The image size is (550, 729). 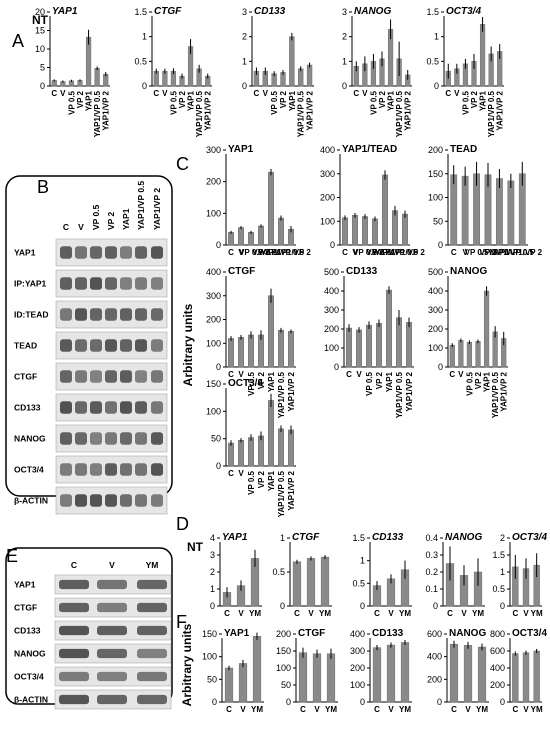 What do you see at coordinates (331, 272) in the screenshot?
I see `y-tick-label: 500` at bounding box center [331, 272].